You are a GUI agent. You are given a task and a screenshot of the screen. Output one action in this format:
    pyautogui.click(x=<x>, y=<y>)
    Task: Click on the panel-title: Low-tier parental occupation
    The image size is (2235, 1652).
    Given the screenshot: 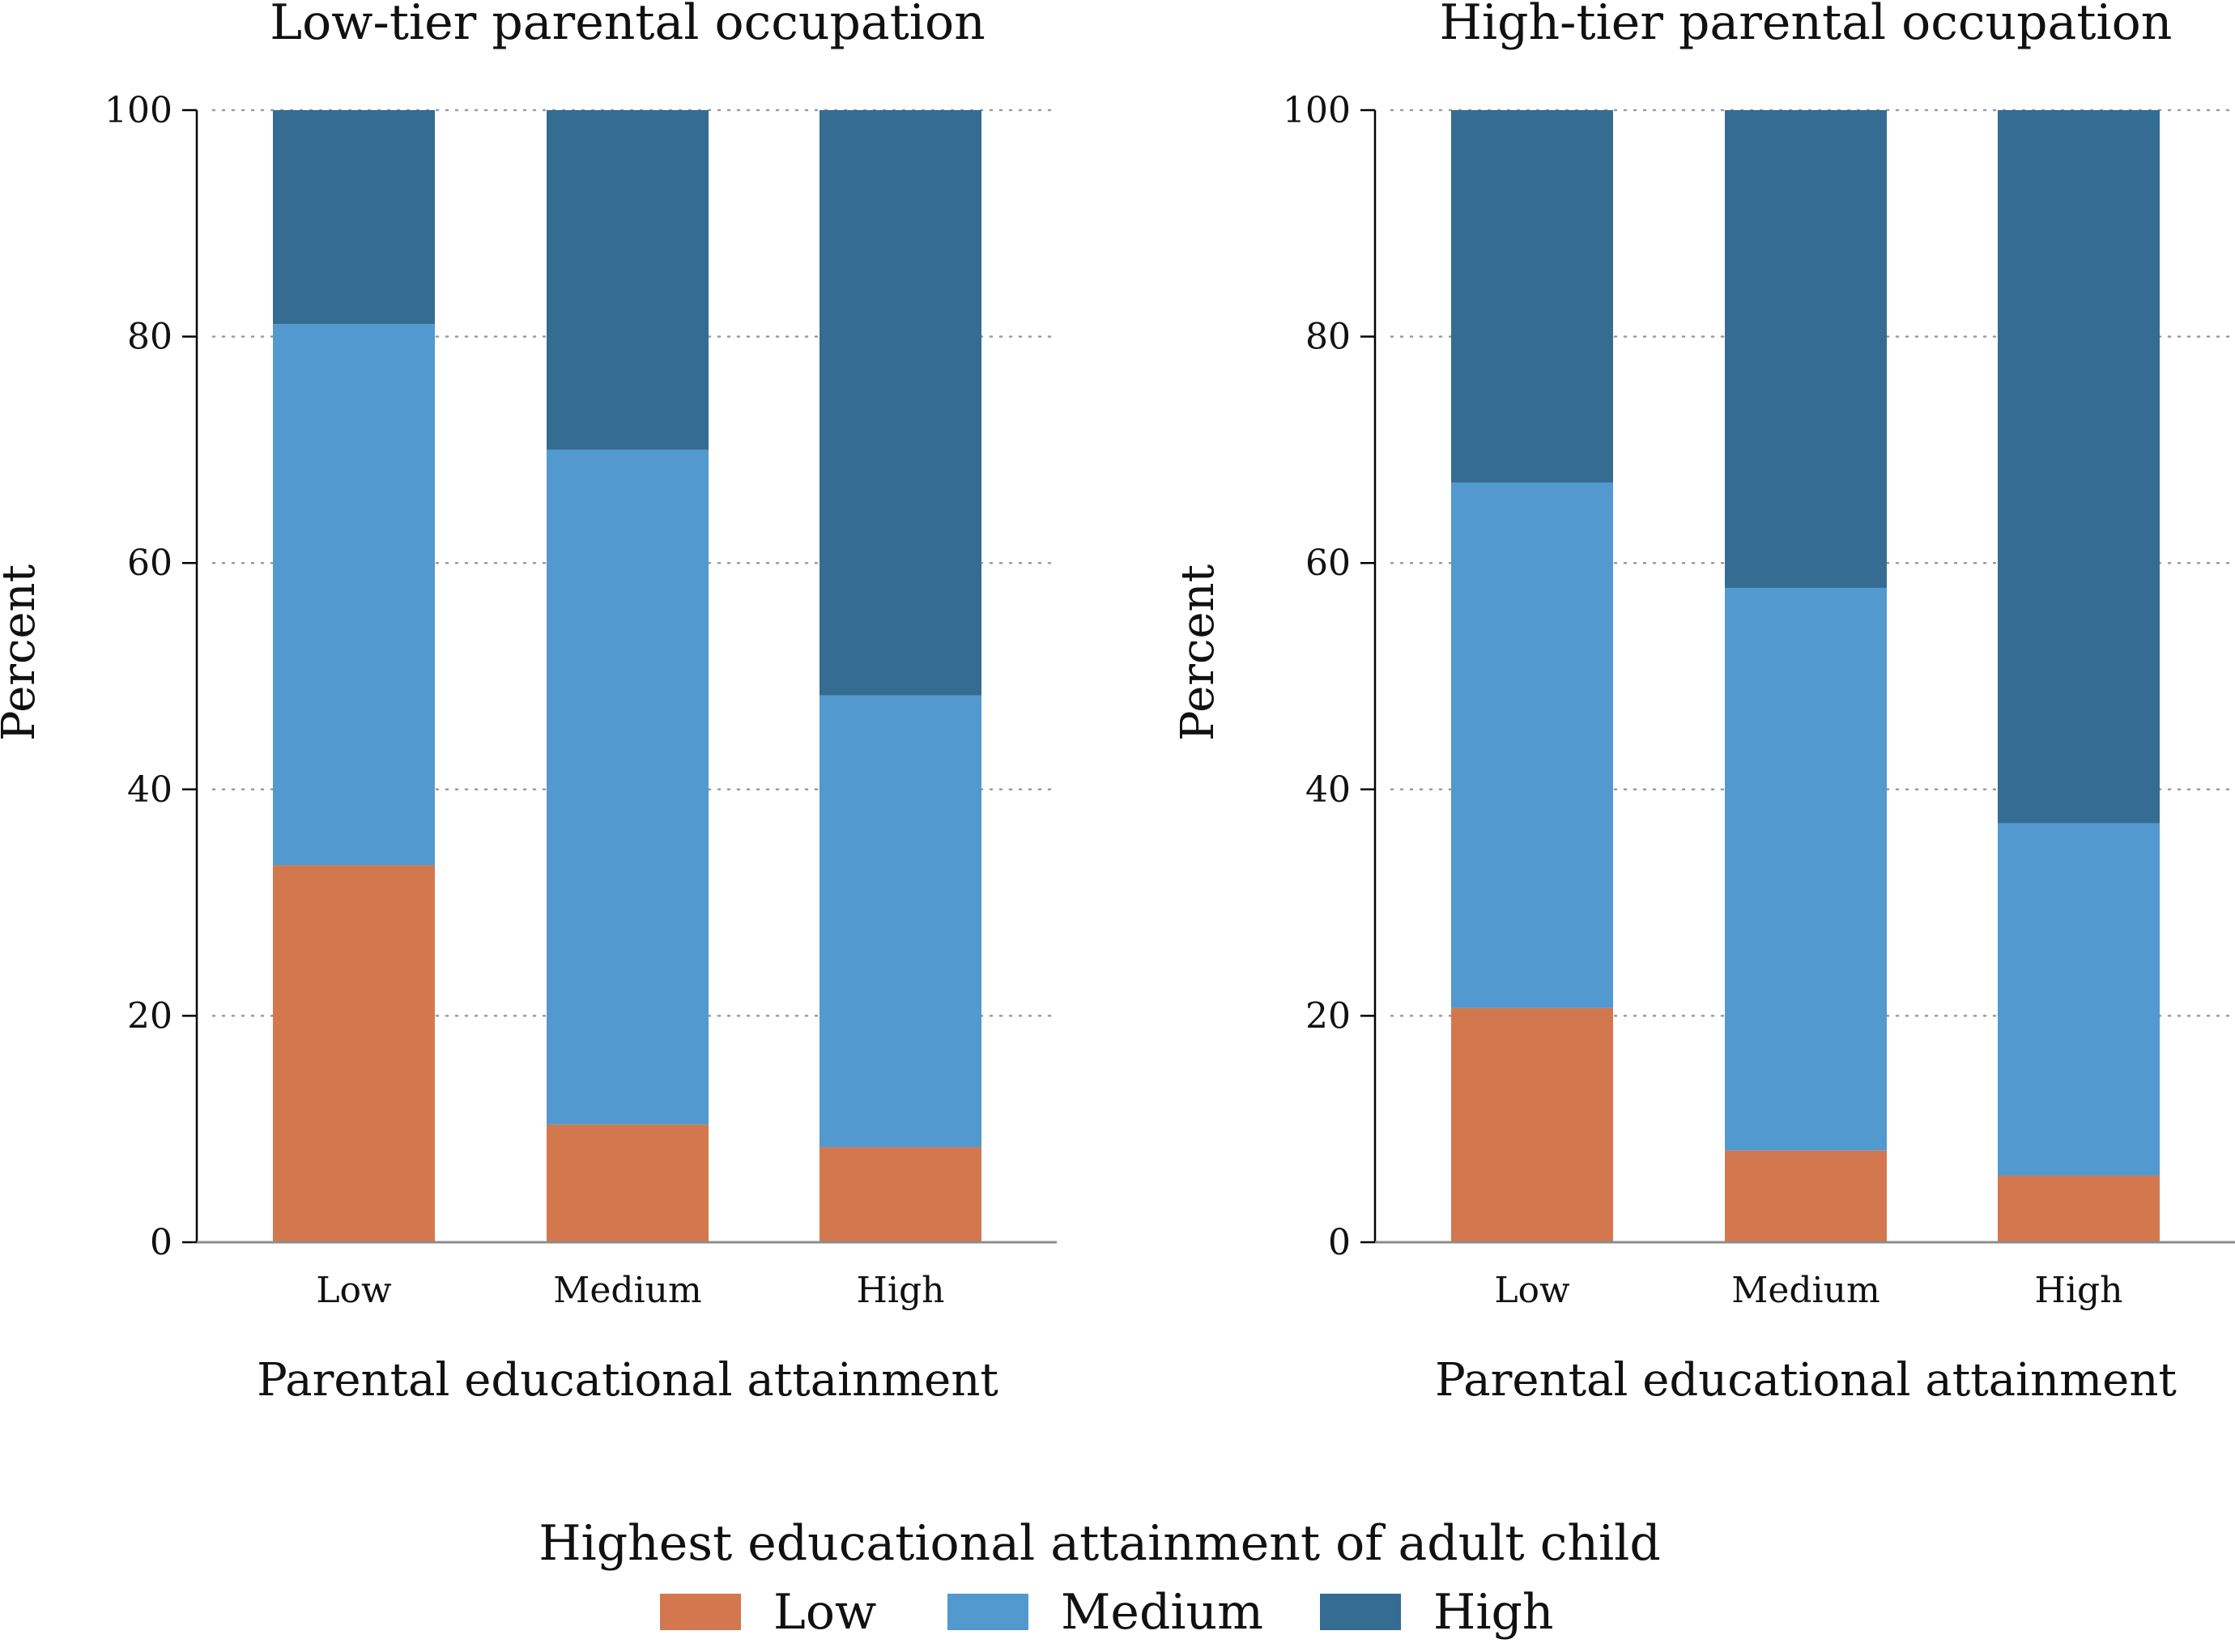 What is the action you would take?
    pyautogui.click(x=628, y=26)
    